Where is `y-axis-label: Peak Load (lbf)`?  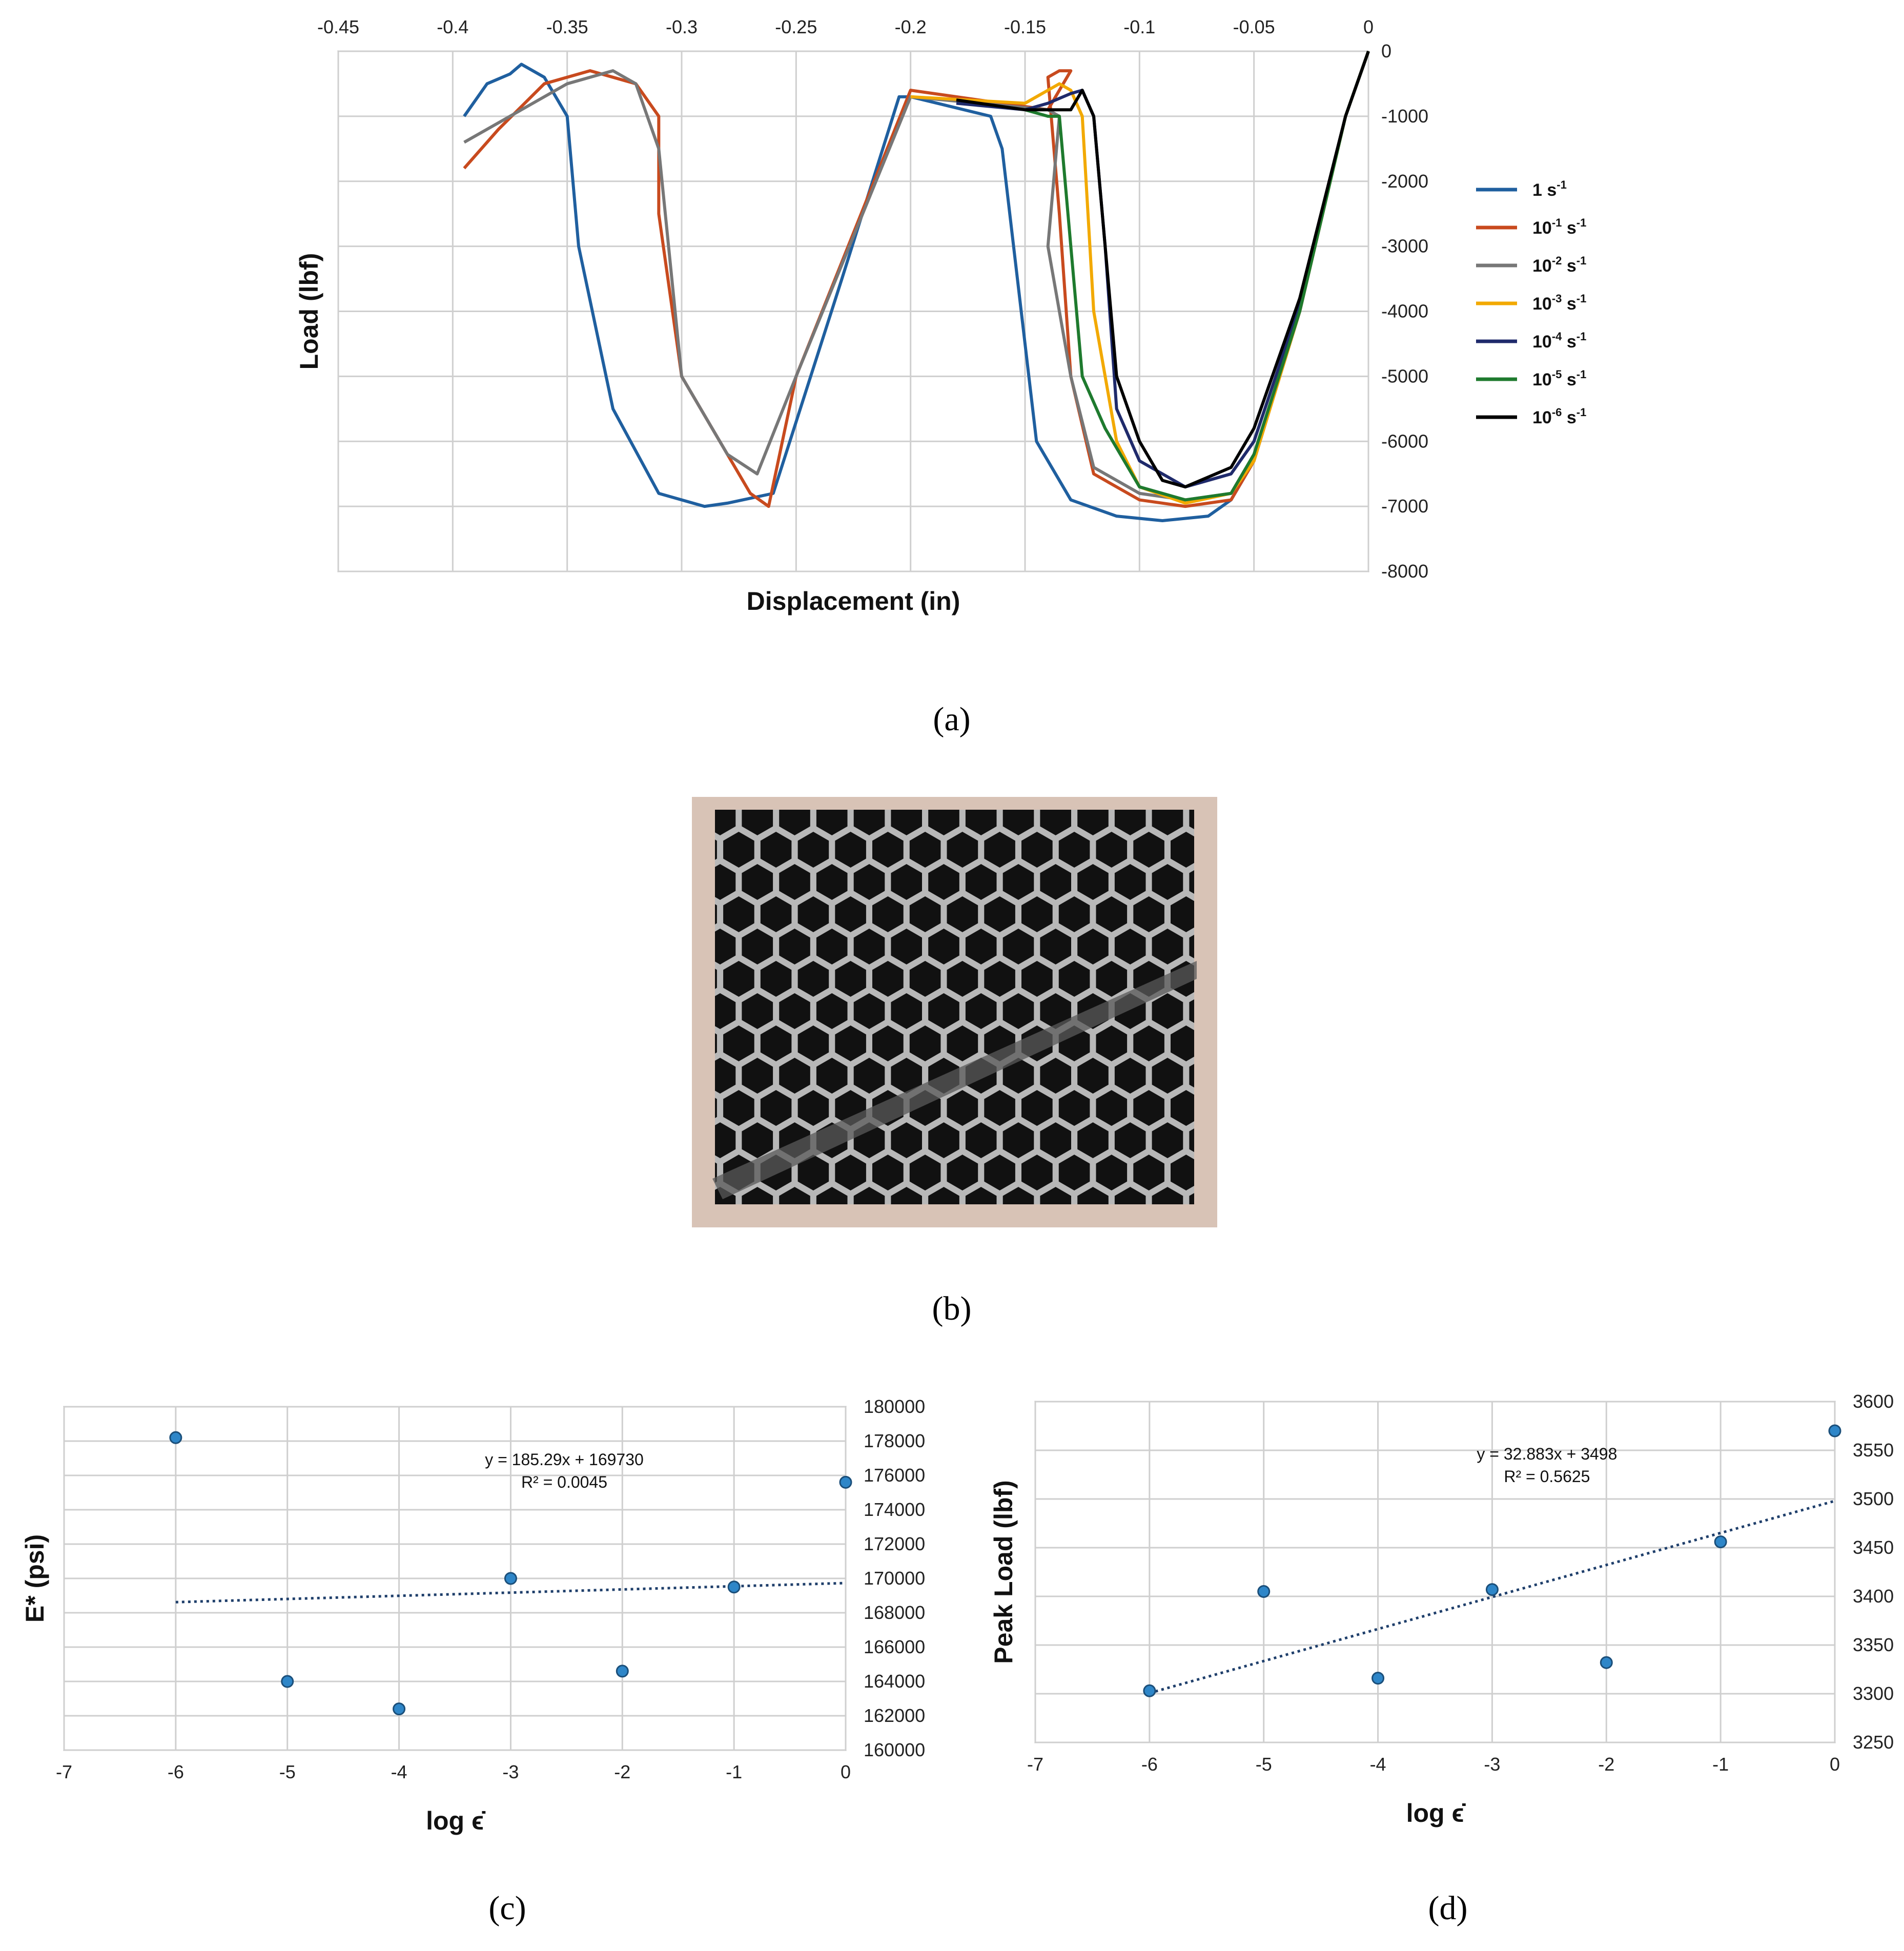 y-axis-label: Peak Load (lbf) is located at coordinates (1003, 1572).